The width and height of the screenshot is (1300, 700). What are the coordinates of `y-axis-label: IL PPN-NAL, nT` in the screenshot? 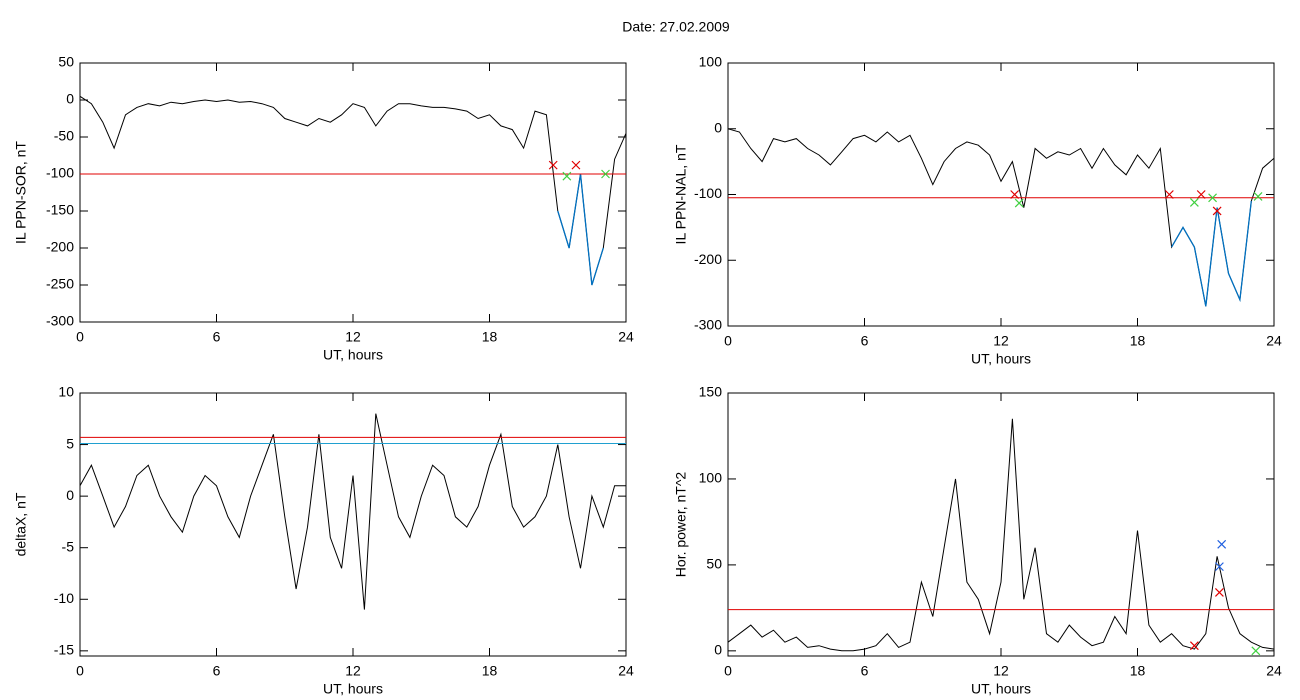 It's located at (681, 194).